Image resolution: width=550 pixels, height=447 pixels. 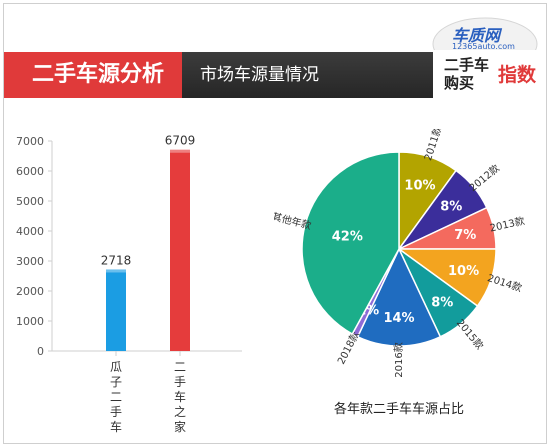 What do you see at coordinates (347, 237) in the screenshot?
I see `pie-percent-label: 42%` at bounding box center [347, 237].